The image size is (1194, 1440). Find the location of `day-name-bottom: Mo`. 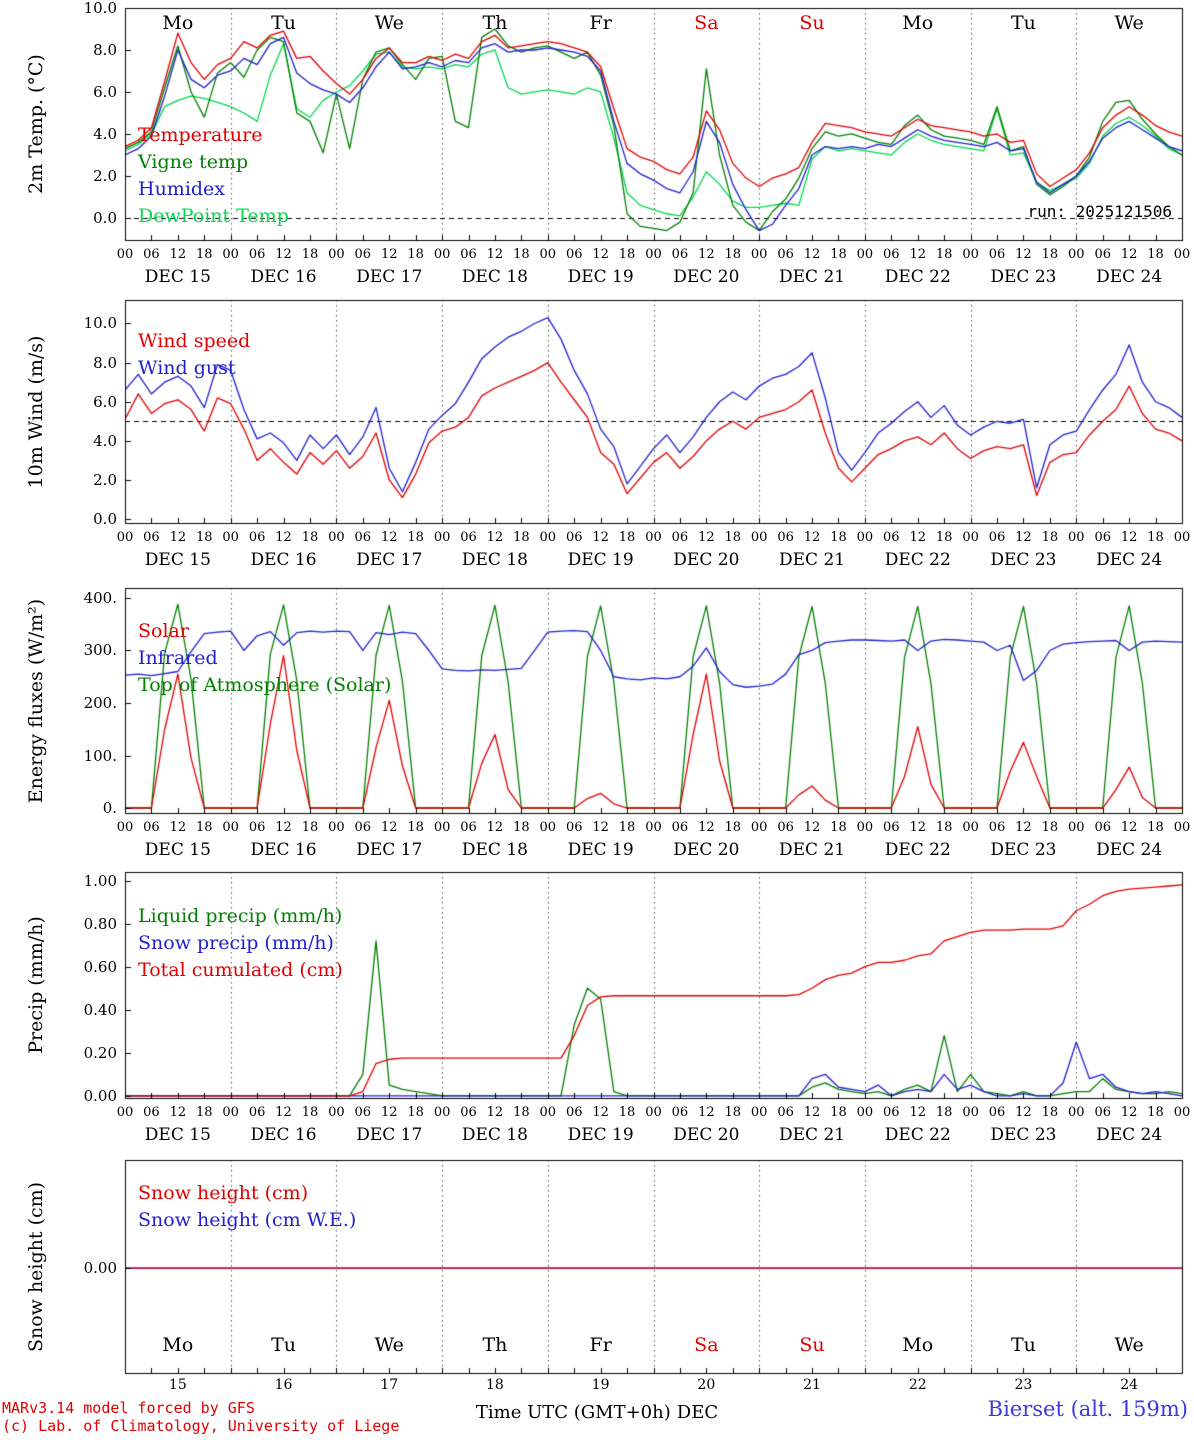

day-name-bottom: Mo is located at coordinates (918, 1345).